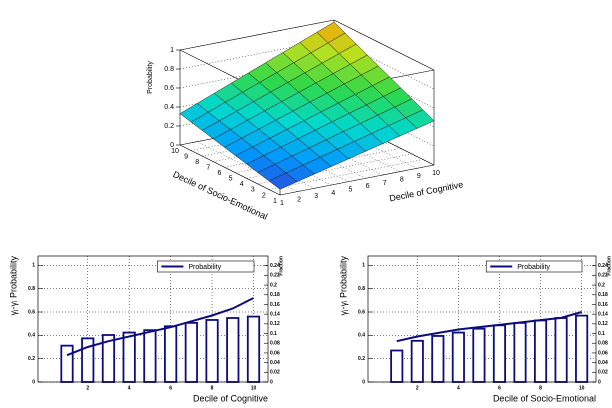 The width and height of the screenshot is (612, 408). I want to click on box-edge, so click(384, 45).